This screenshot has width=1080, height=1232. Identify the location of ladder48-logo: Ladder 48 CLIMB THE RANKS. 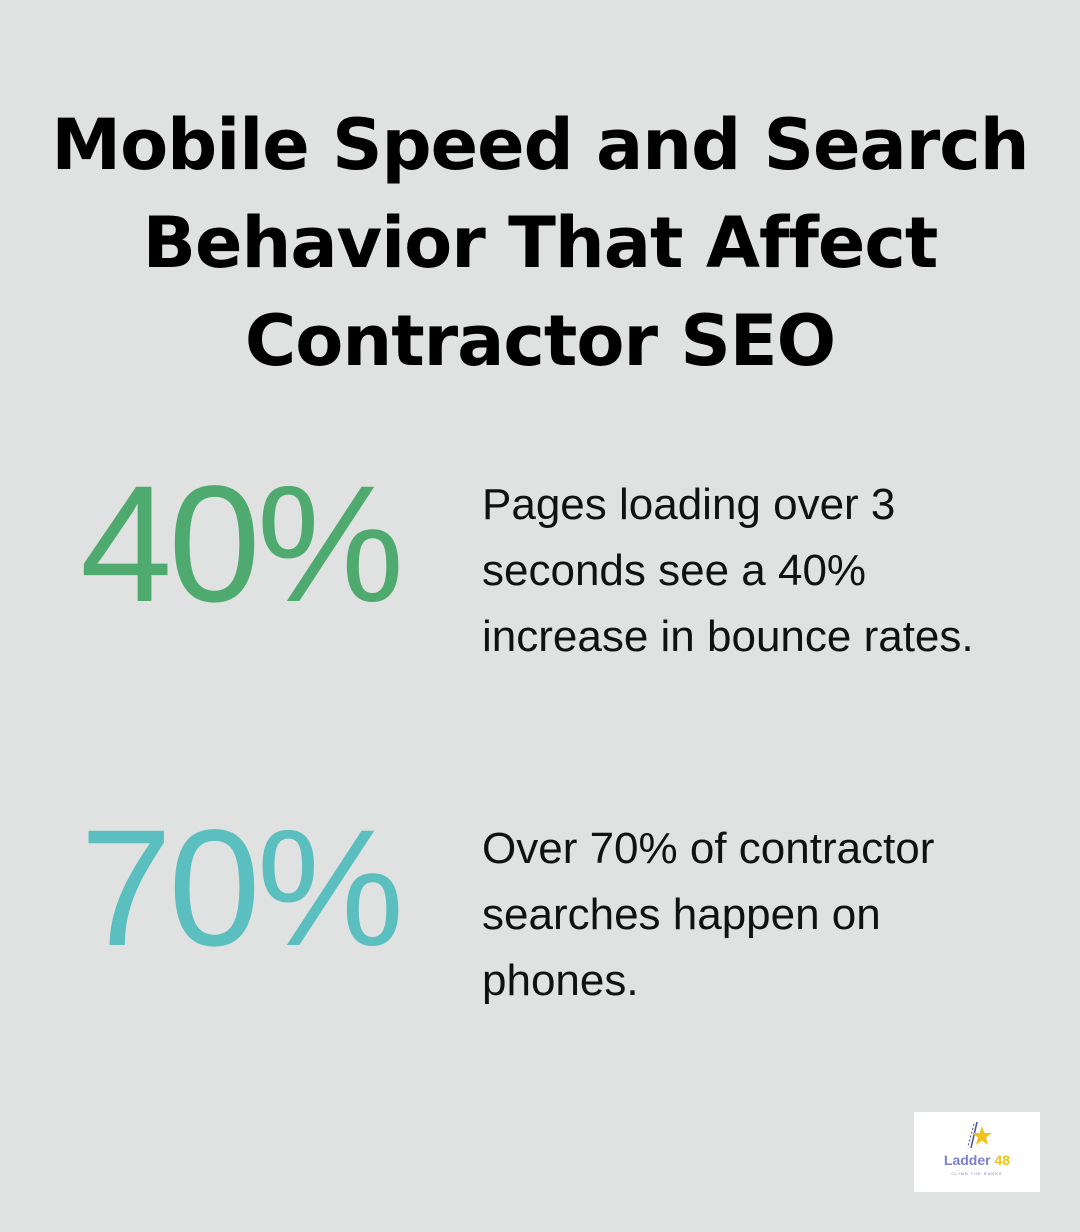
(977, 1152).